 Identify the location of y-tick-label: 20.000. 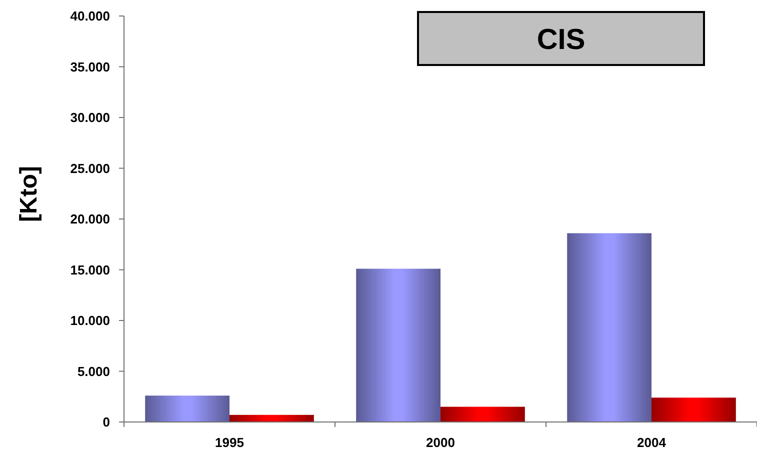
(90, 219).